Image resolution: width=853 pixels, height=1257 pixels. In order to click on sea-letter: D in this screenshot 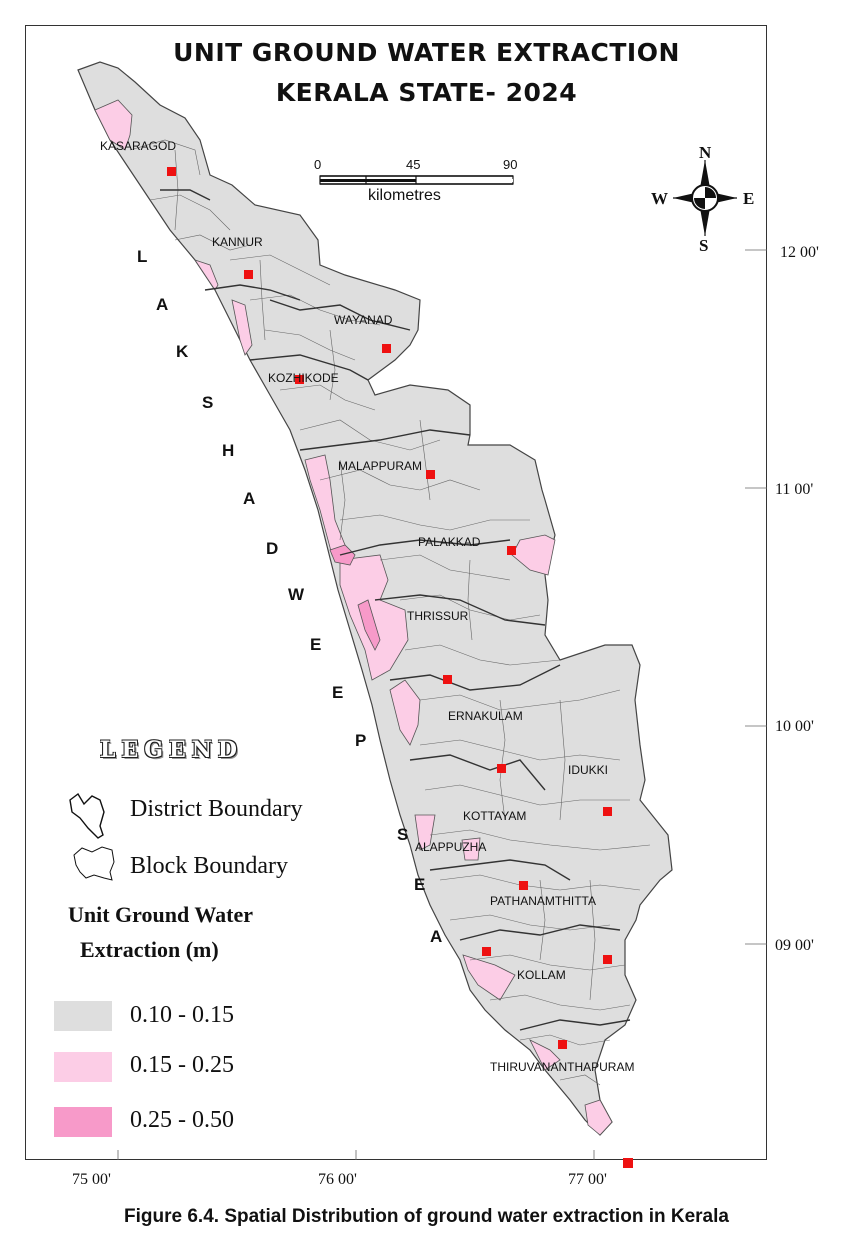, I will do `click(272, 548)`.